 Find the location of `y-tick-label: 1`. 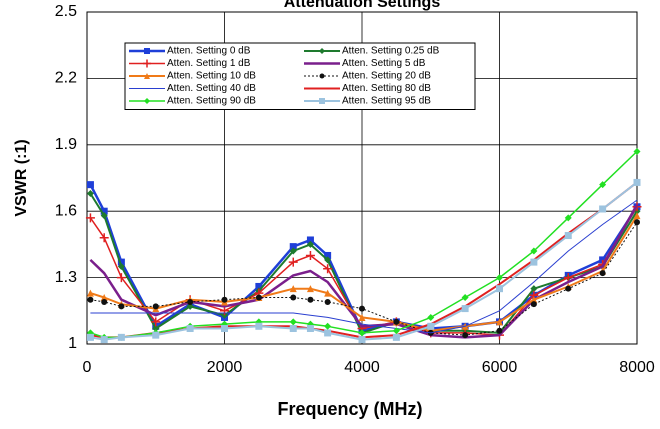

y-tick-label: 1 is located at coordinates (72, 343).